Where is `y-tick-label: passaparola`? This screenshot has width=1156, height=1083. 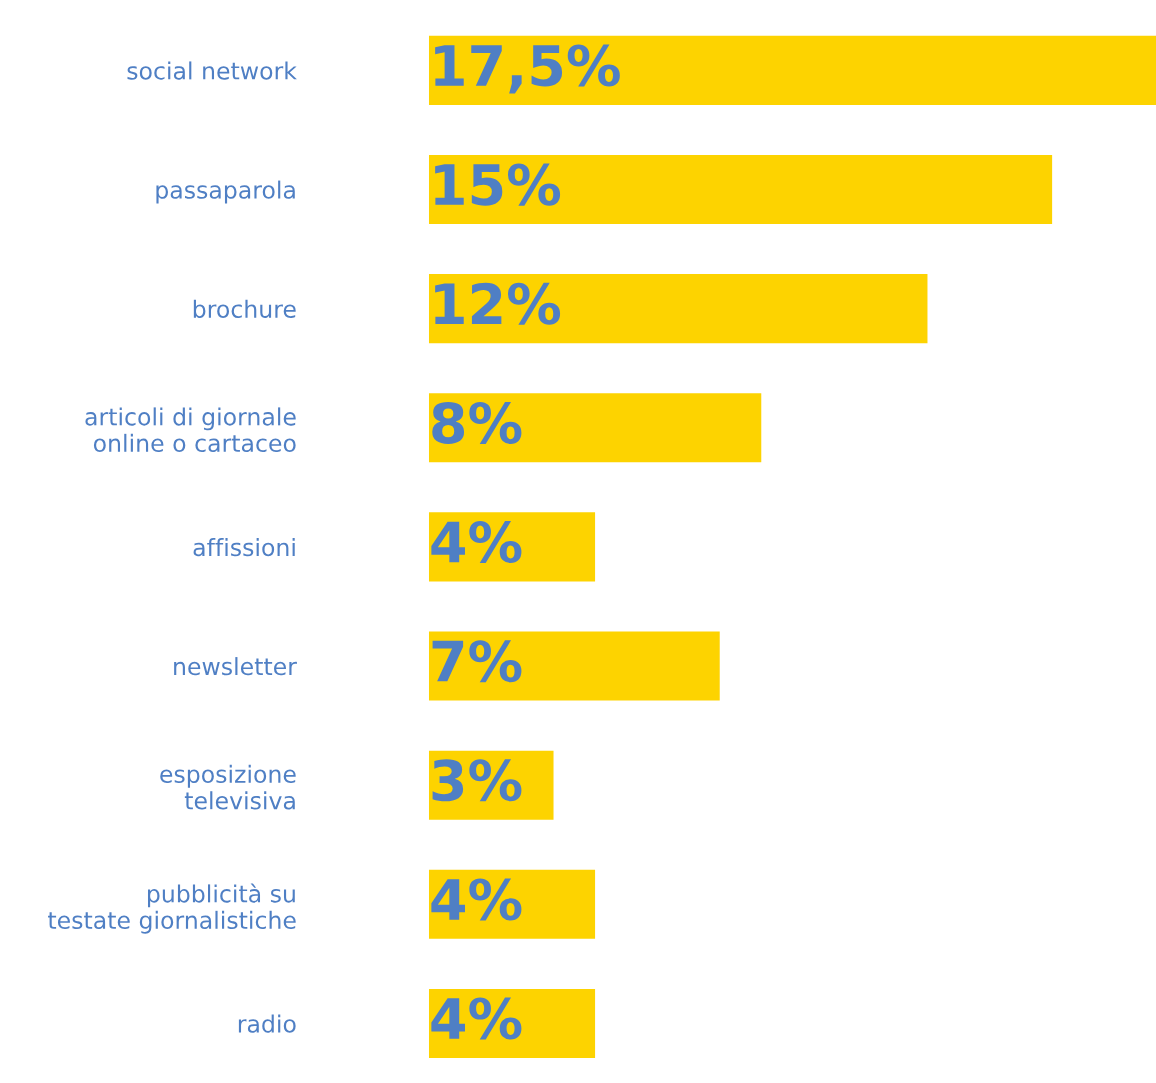 y-tick-label: passaparola is located at coordinates (225, 192).